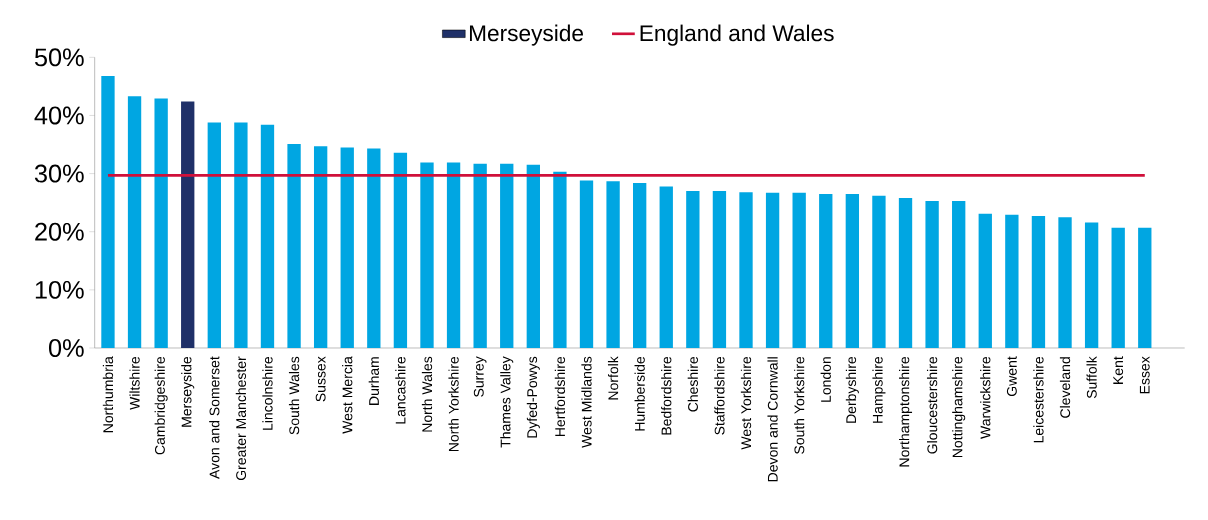 The width and height of the screenshot is (1208, 520). Describe the element at coordinates (400, 390) in the screenshot. I see `x-tick-label: Lancashire` at that location.